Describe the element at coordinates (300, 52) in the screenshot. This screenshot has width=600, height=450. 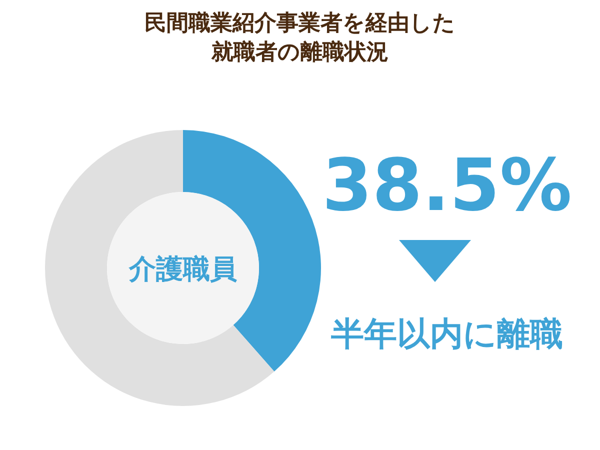
I see `subtitle: 就職者の離職状況` at that location.